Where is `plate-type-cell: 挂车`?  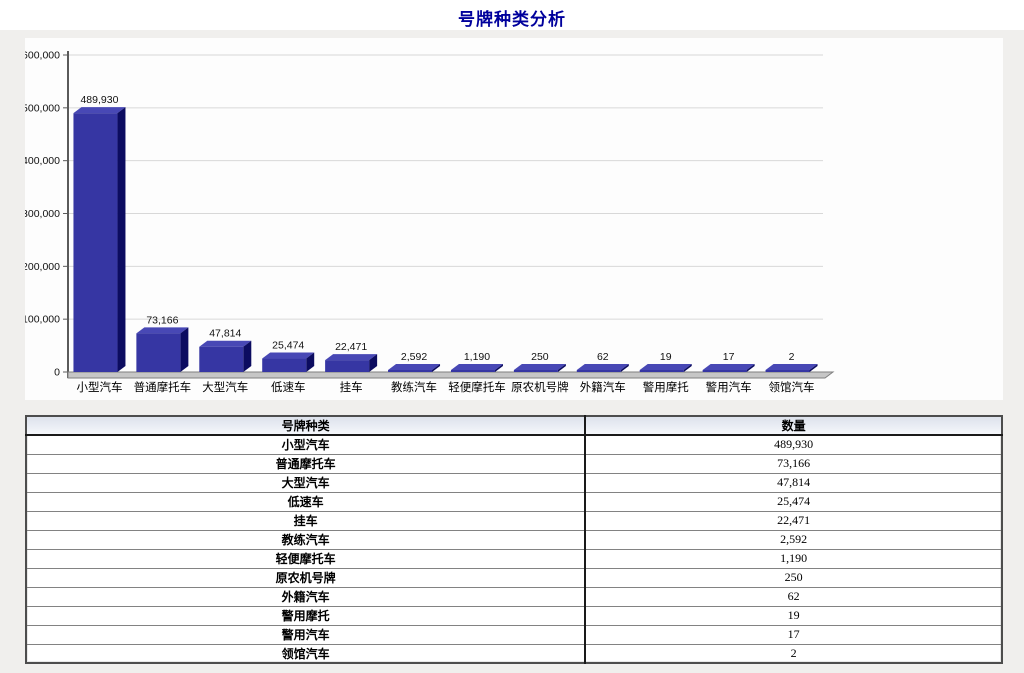 plate-type-cell: 挂车 is located at coordinates (306, 521).